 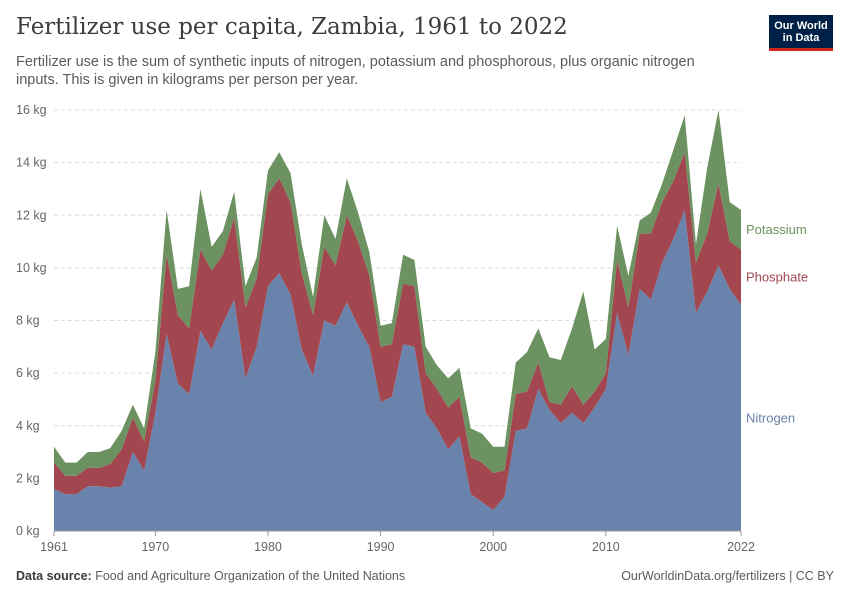 I want to click on owid-logo: Our World in Data, so click(x=801, y=33).